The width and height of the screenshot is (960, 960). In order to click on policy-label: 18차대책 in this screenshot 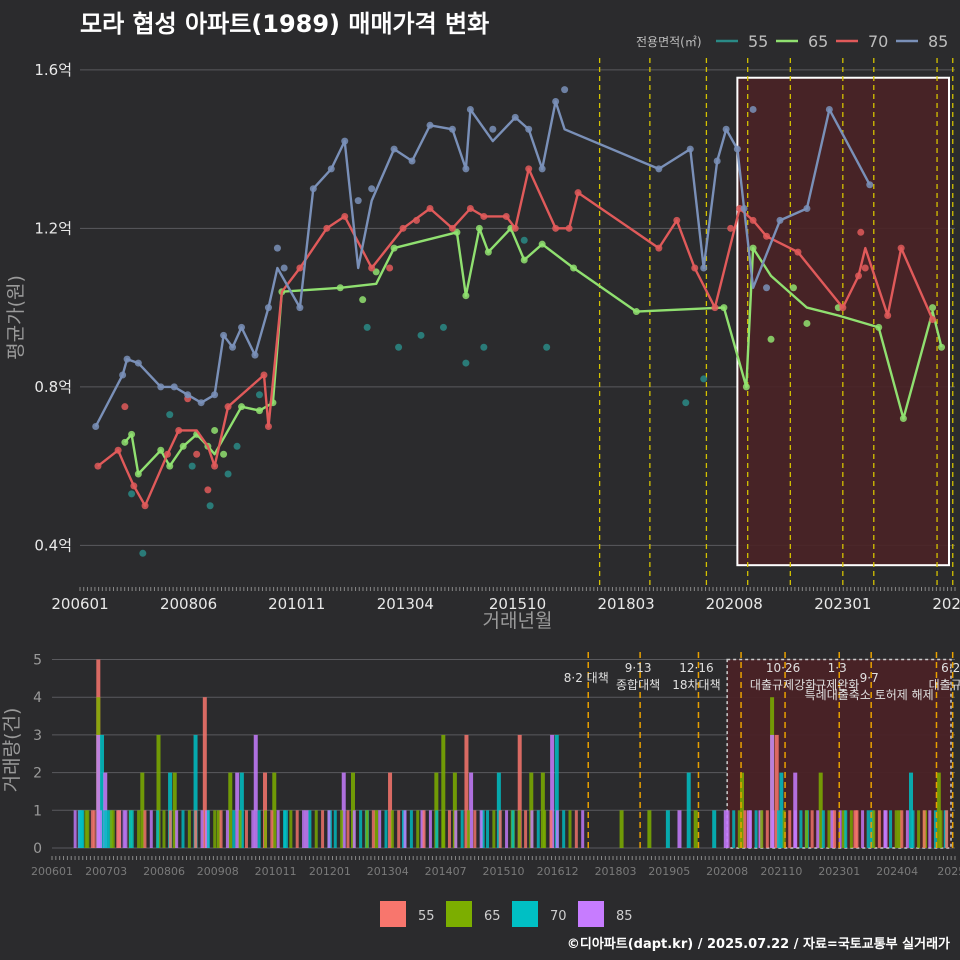, I will do `click(696, 684)`.